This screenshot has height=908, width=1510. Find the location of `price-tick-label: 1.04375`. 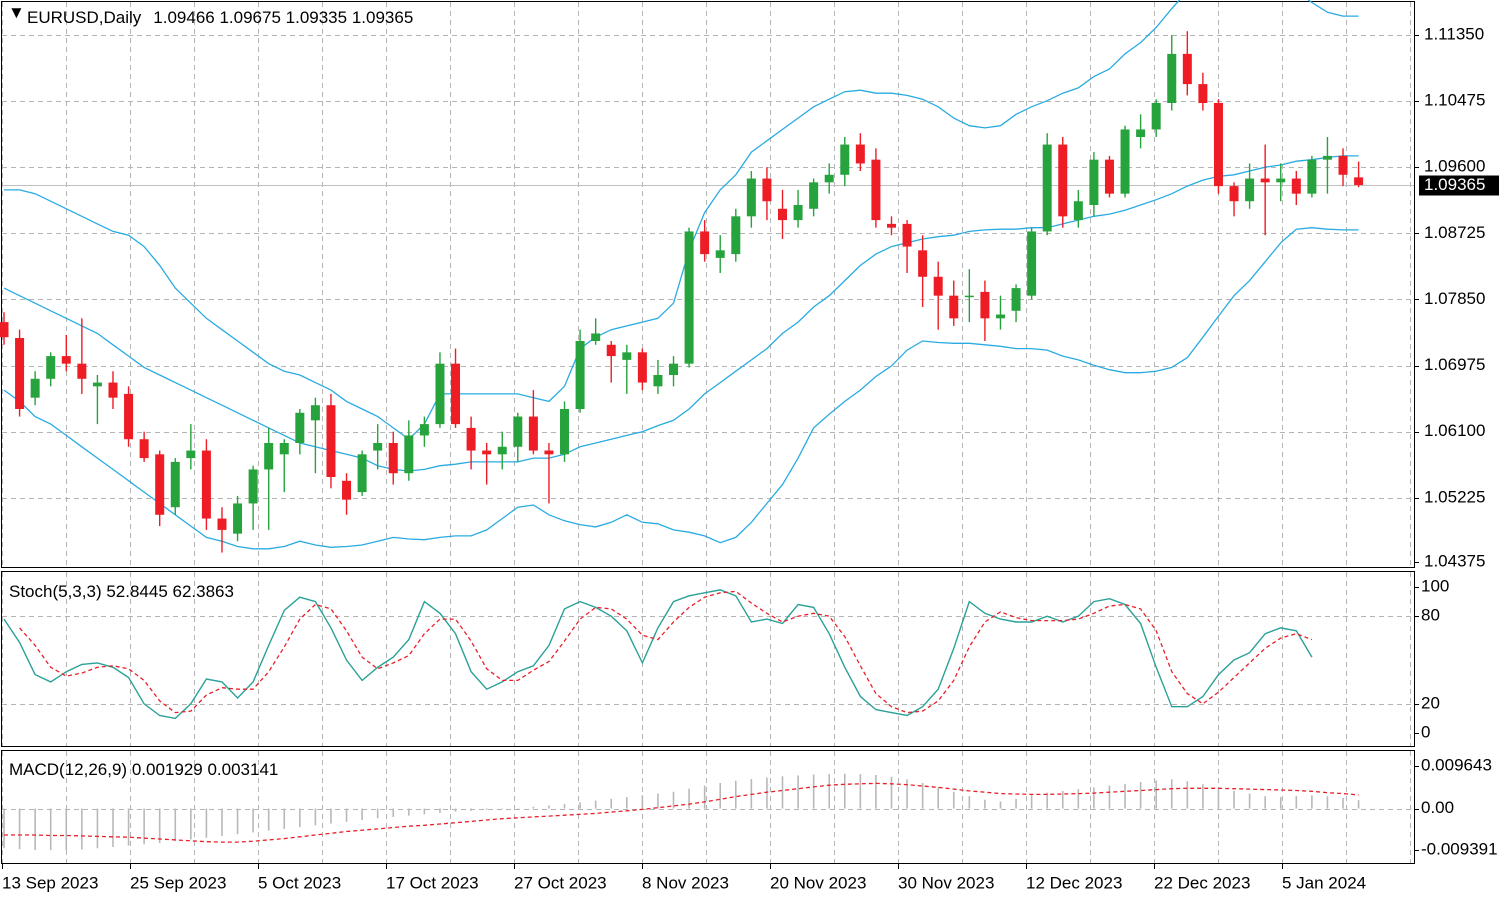

price-tick-label: 1.04375 is located at coordinates (1454, 560).